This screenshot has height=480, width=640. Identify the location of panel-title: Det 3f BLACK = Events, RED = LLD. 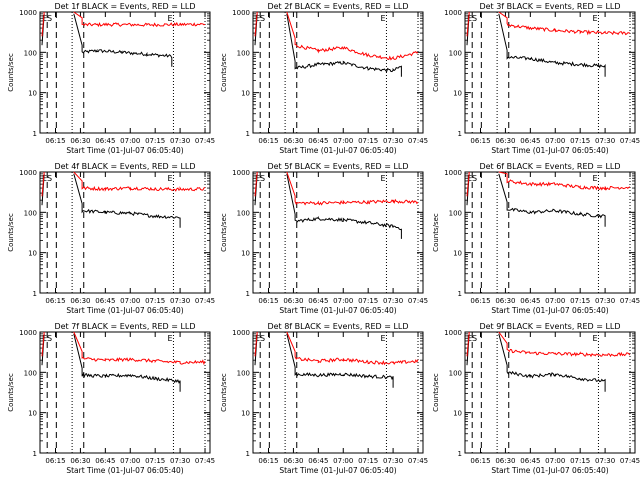
(549, 6).